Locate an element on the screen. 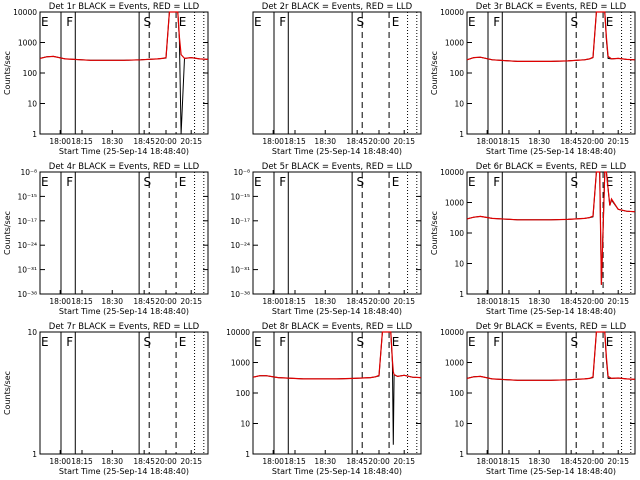  events-series-line is located at coordinates (124, 73).